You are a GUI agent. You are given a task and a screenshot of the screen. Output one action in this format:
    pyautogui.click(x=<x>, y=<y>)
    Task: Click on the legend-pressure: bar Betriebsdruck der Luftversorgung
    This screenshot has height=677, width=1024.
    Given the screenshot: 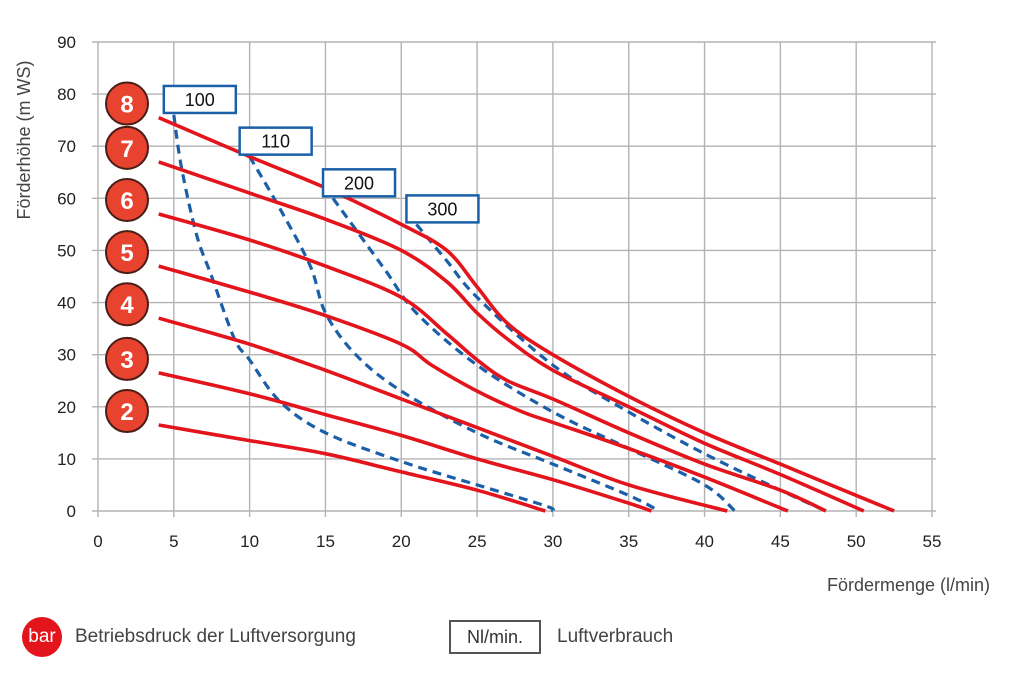 What is the action you would take?
    pyautogui.click(x=189, y=637)
    